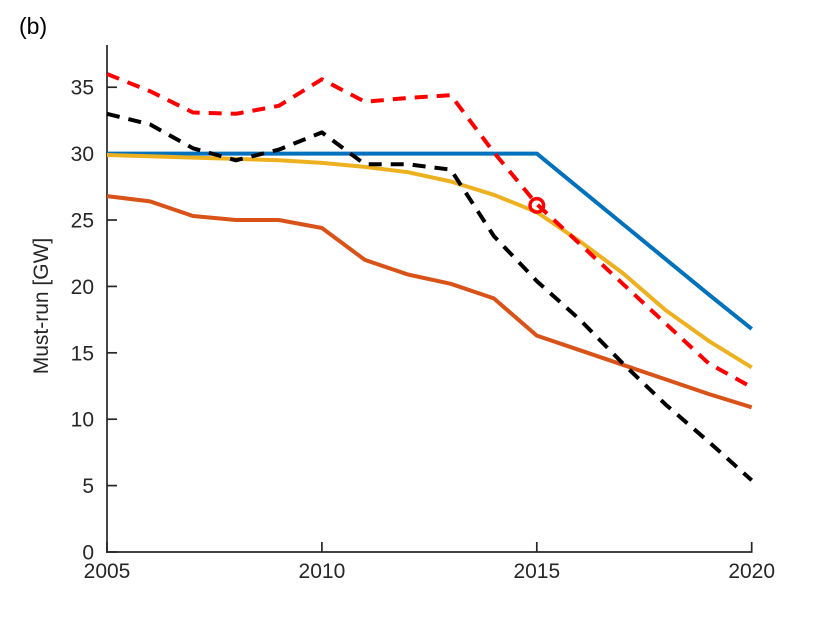 The width and height of the screenshot is (830, 623). What do you see at coordinates (82, 154) in the screenshot?
I see `y-tick-label: 30` at bounding box center [82, 154].